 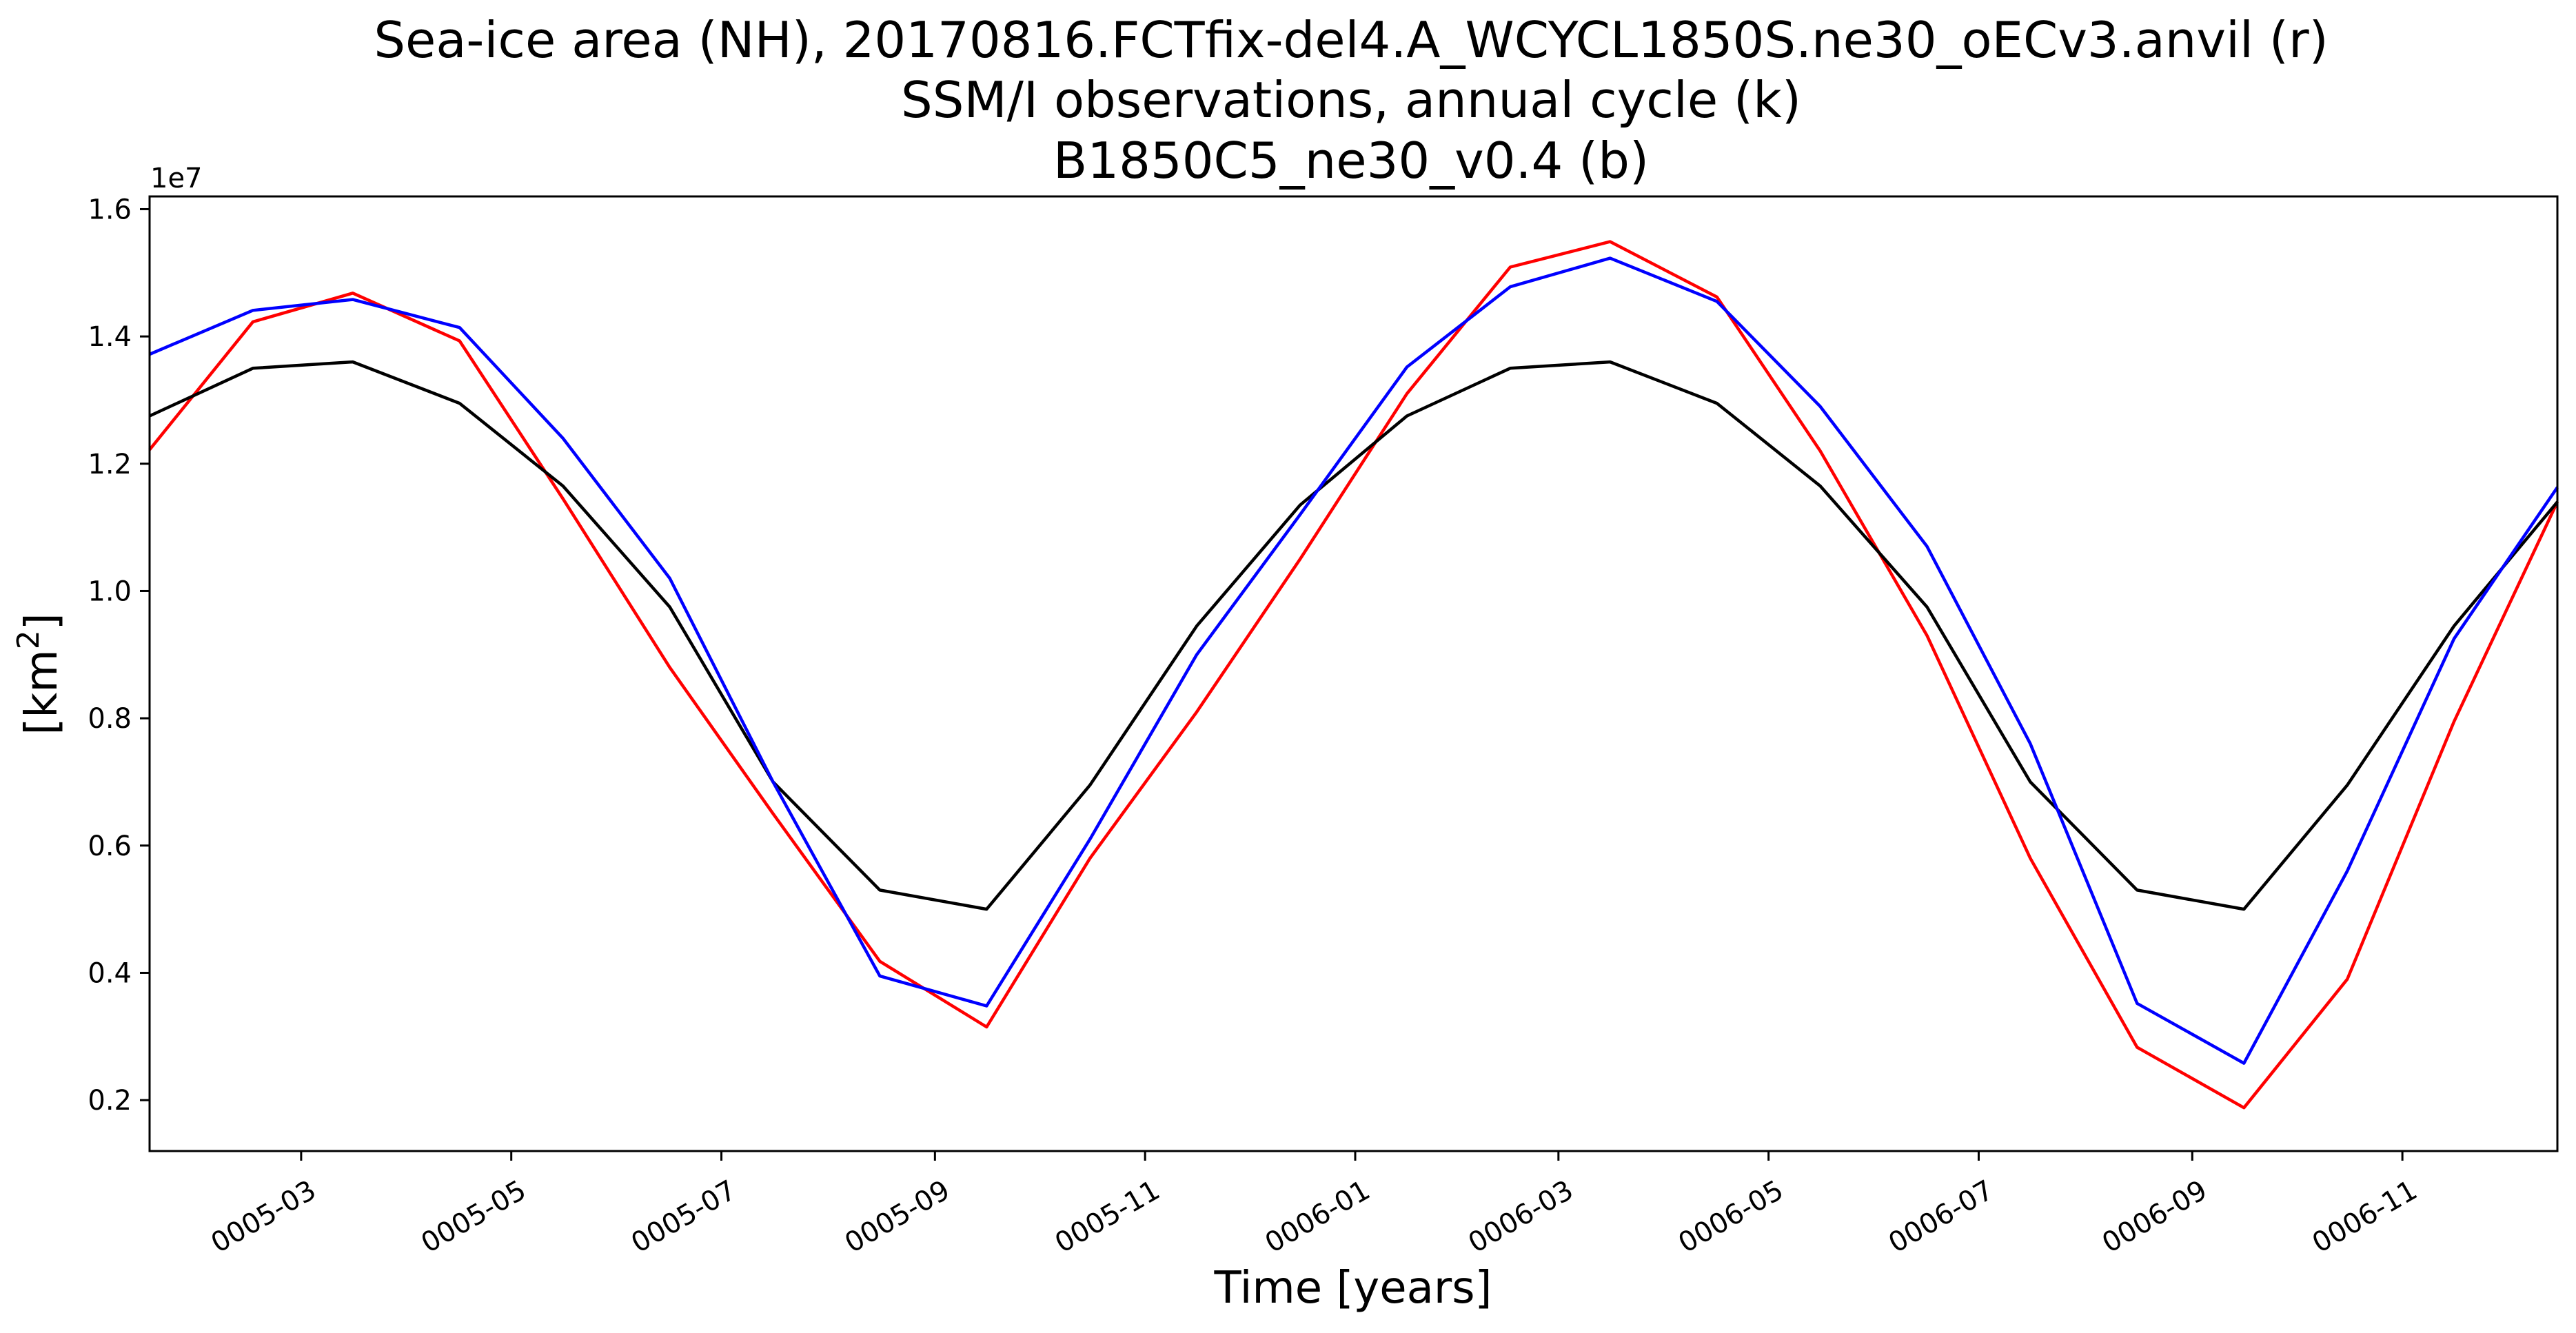 I want to click on y-axis-label: [km2], so click(x=39, y=674).